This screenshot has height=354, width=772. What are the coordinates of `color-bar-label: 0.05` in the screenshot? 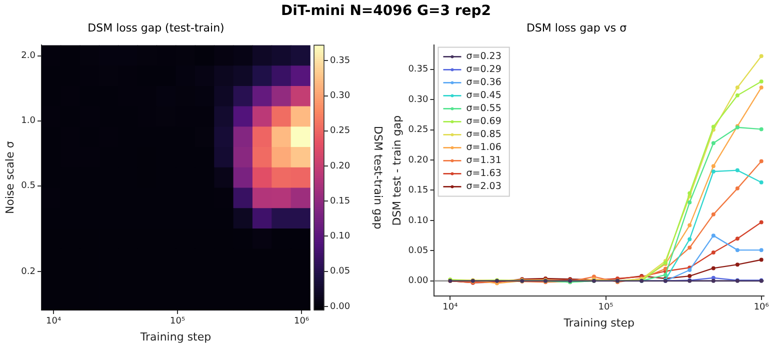 It's located at (340, 271).